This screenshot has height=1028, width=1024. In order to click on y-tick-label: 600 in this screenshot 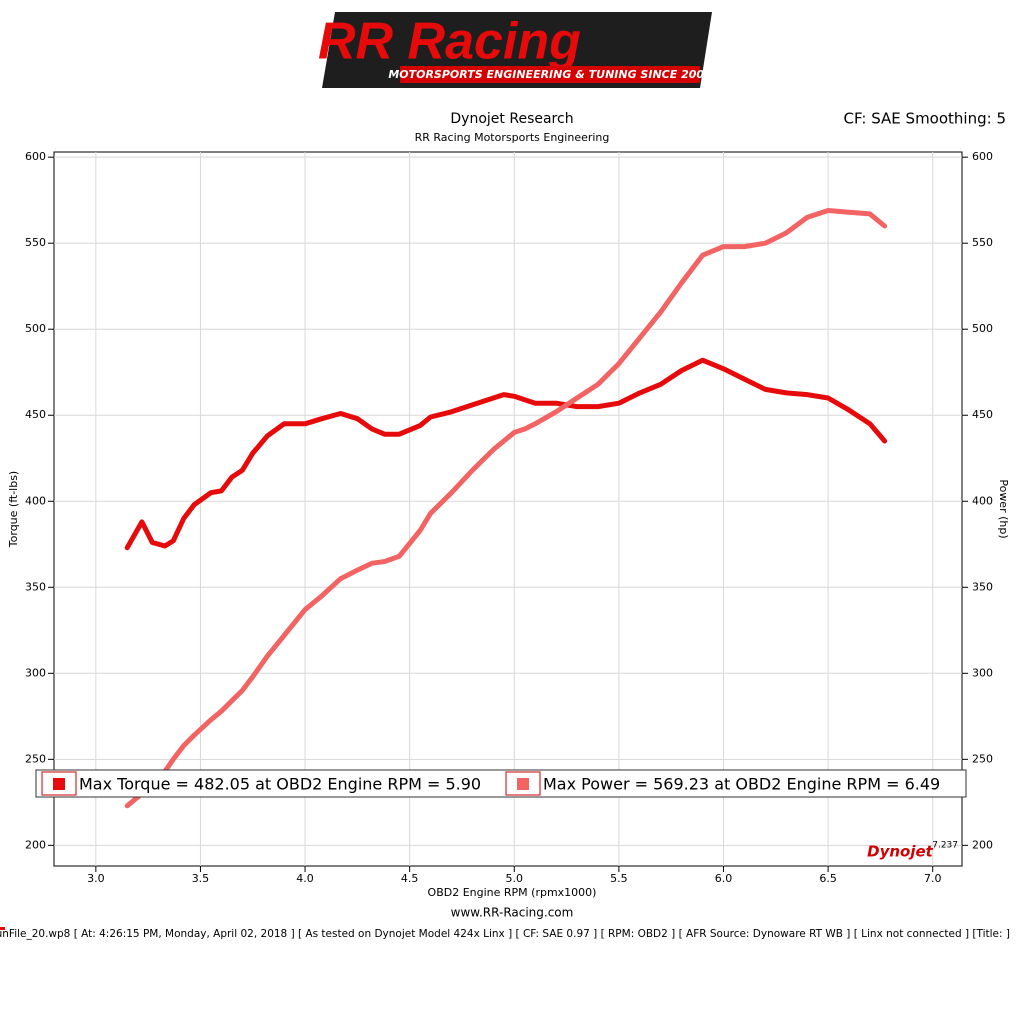, I will do `click(35, 156)`.